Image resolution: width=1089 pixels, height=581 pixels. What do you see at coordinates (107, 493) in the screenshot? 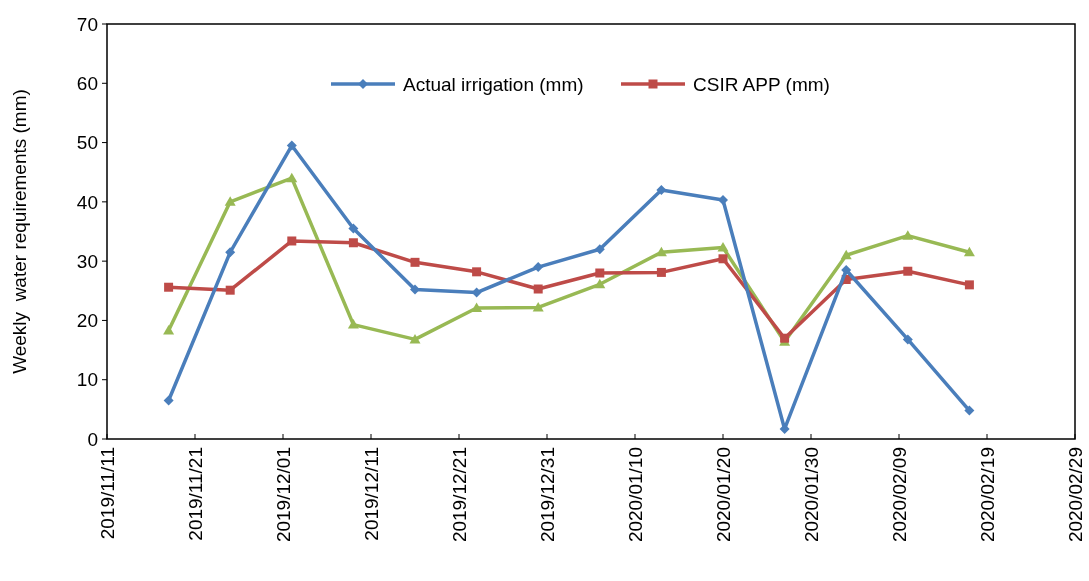
I see `x-tick-label: 2019/11/11` at bounding box center [107, 493].